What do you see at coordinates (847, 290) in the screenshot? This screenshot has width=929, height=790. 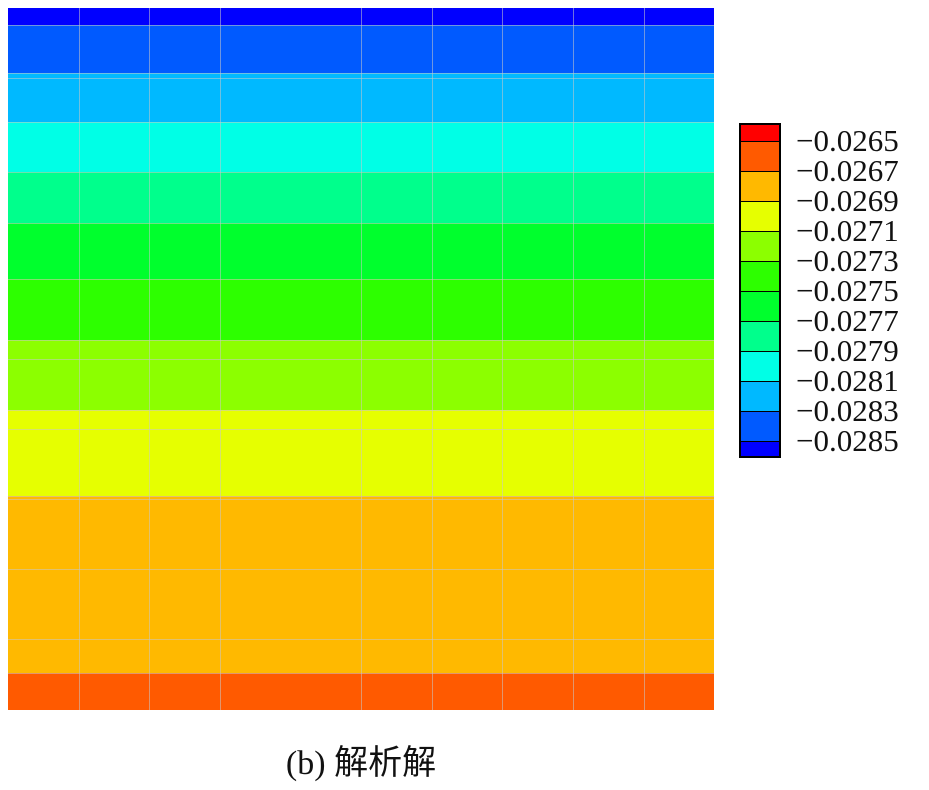 I see `colorbar-label: −0.0275` at bounding box center [847, 290].